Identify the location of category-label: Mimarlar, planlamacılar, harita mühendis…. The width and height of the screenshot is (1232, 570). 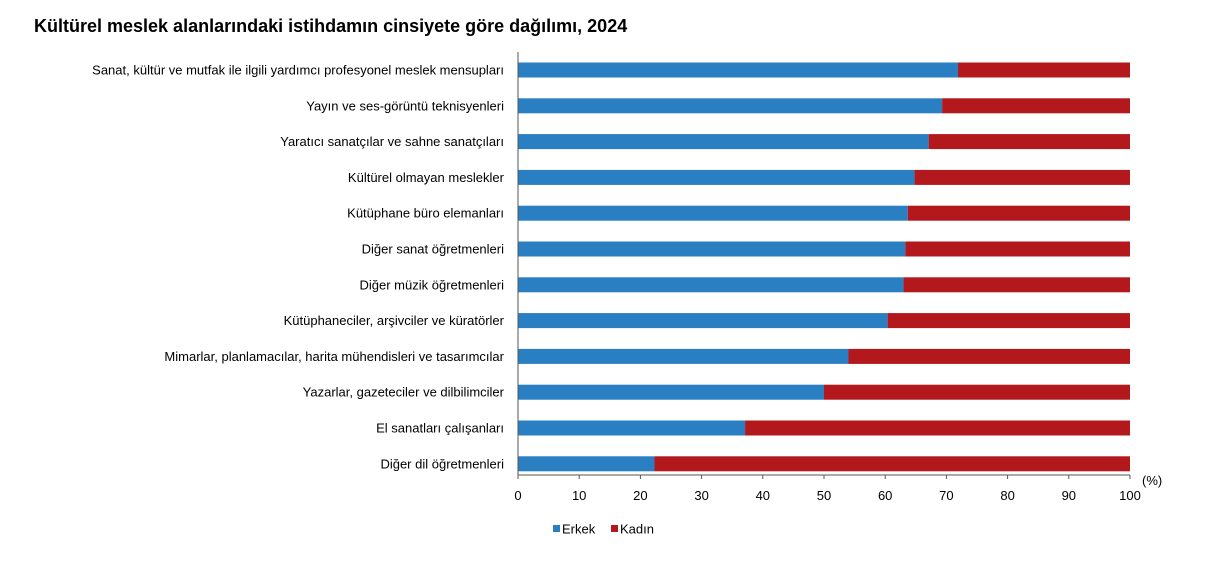
(334, 356).